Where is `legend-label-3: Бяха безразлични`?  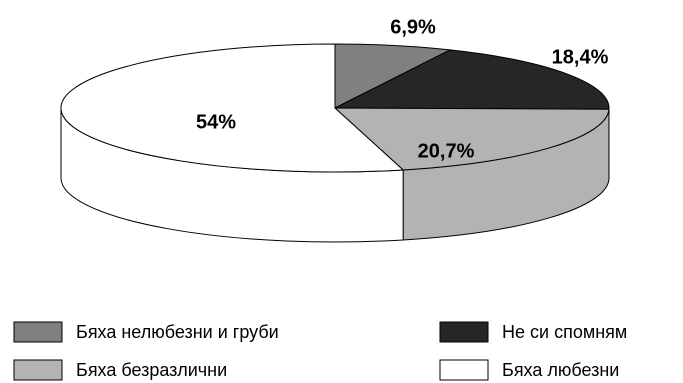 legend-label-3: Бяха безразлични is located at coordinates (151, 370).